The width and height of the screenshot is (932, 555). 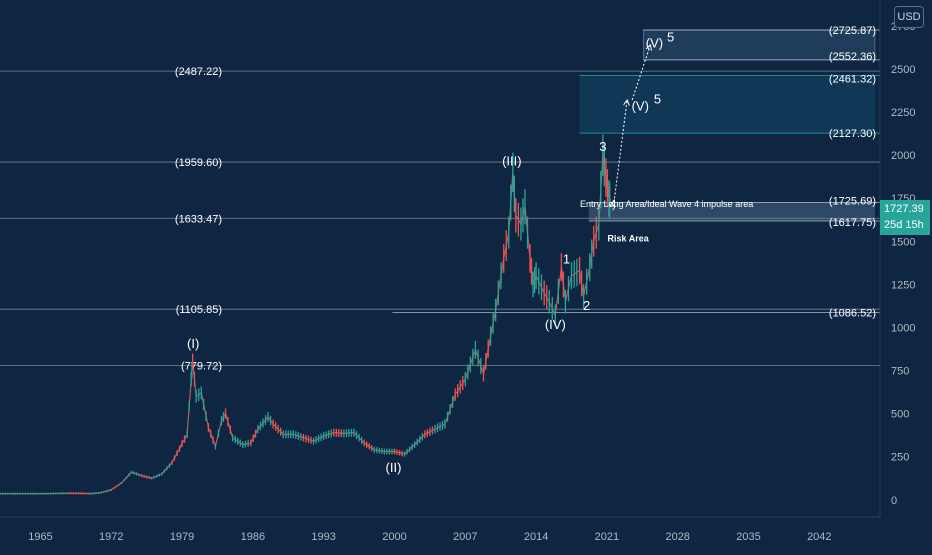 What do you see at coordinates (198, 163) in the screenshot?
I see `level-label: (1959.60)` at bounding box center [198, 163].